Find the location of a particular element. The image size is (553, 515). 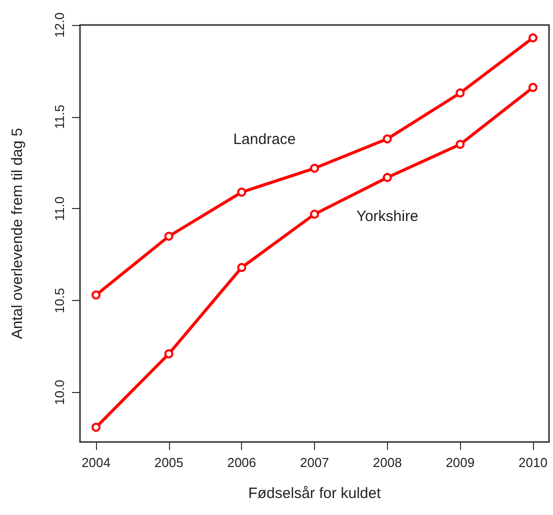

x-tick-label: 2006 is located at coordinates (241, 462).